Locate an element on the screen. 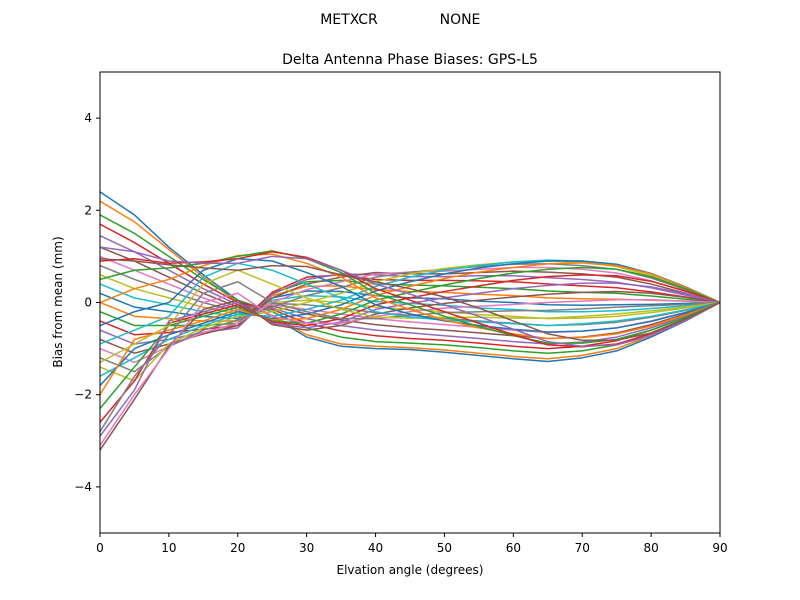 The width and height of the screenshot is (800, 600). x-tick-label: 60 is located at coordinates (513, 548).